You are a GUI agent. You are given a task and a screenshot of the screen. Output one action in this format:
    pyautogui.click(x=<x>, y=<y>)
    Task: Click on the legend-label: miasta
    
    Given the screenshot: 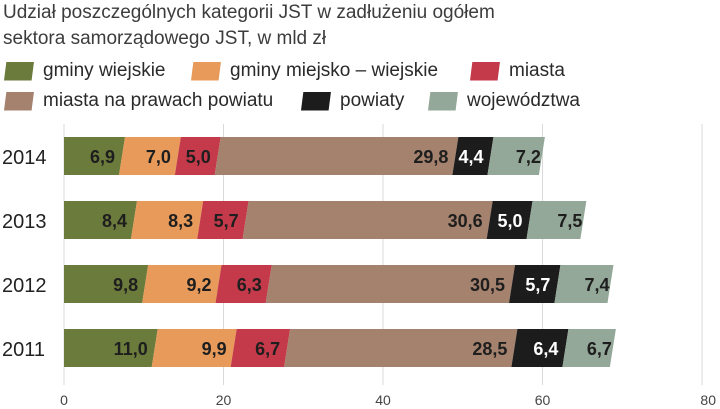 What is the action you would take?
    pyautogui.click(x=537, y=70)
    